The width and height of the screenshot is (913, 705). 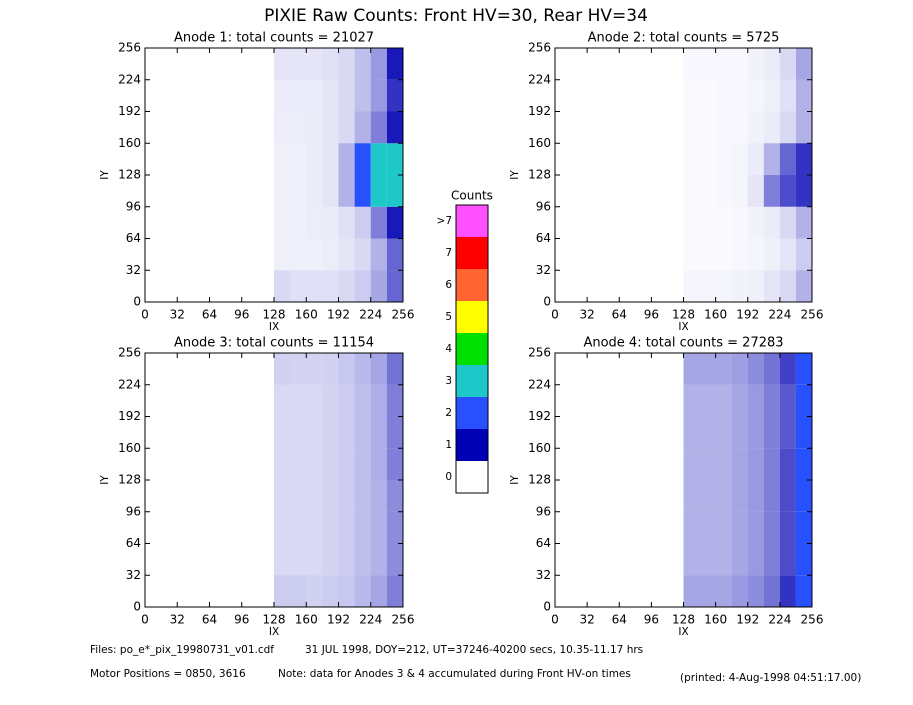 What do you see at coordinates (770, 678) in the screenshot?
I see `footer-printed: (printed: 4-Aug-1998 04:51:17.00)` at bounding box center [770, 678].